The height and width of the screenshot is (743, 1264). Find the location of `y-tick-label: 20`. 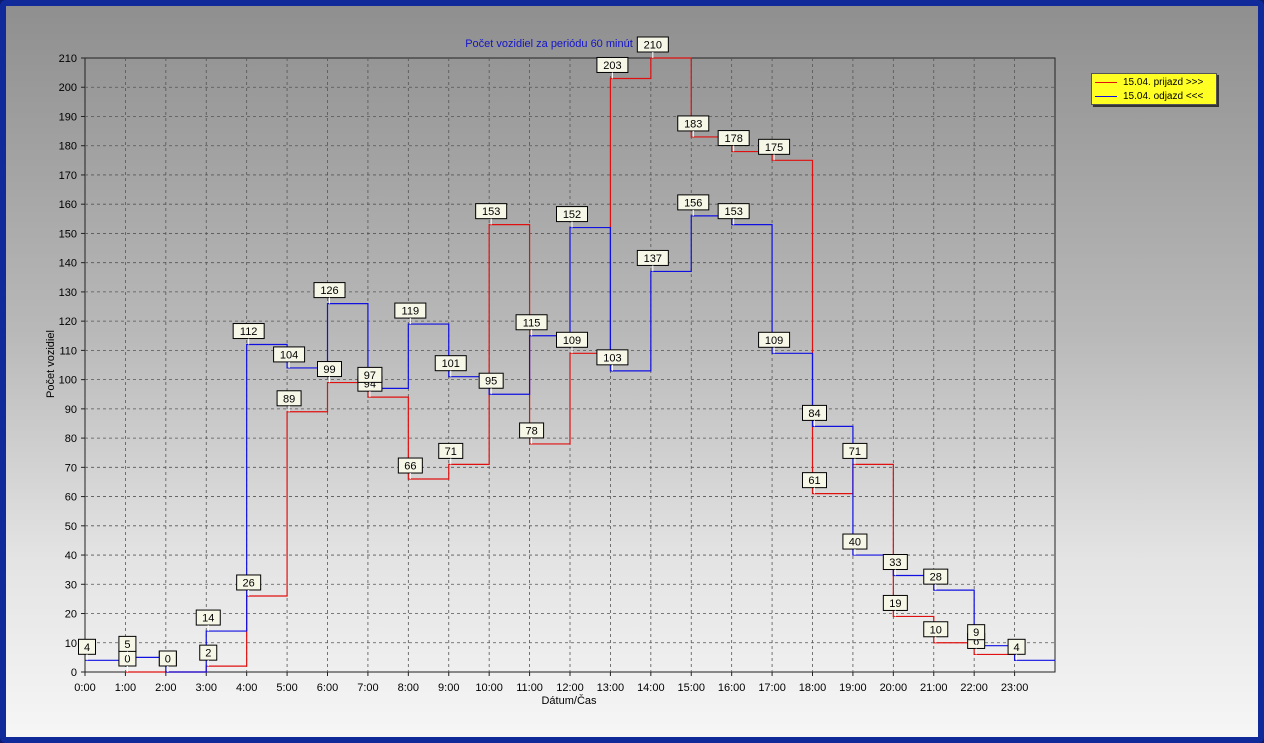

y-tick-label: 20 is located at coordinates (71, 615).